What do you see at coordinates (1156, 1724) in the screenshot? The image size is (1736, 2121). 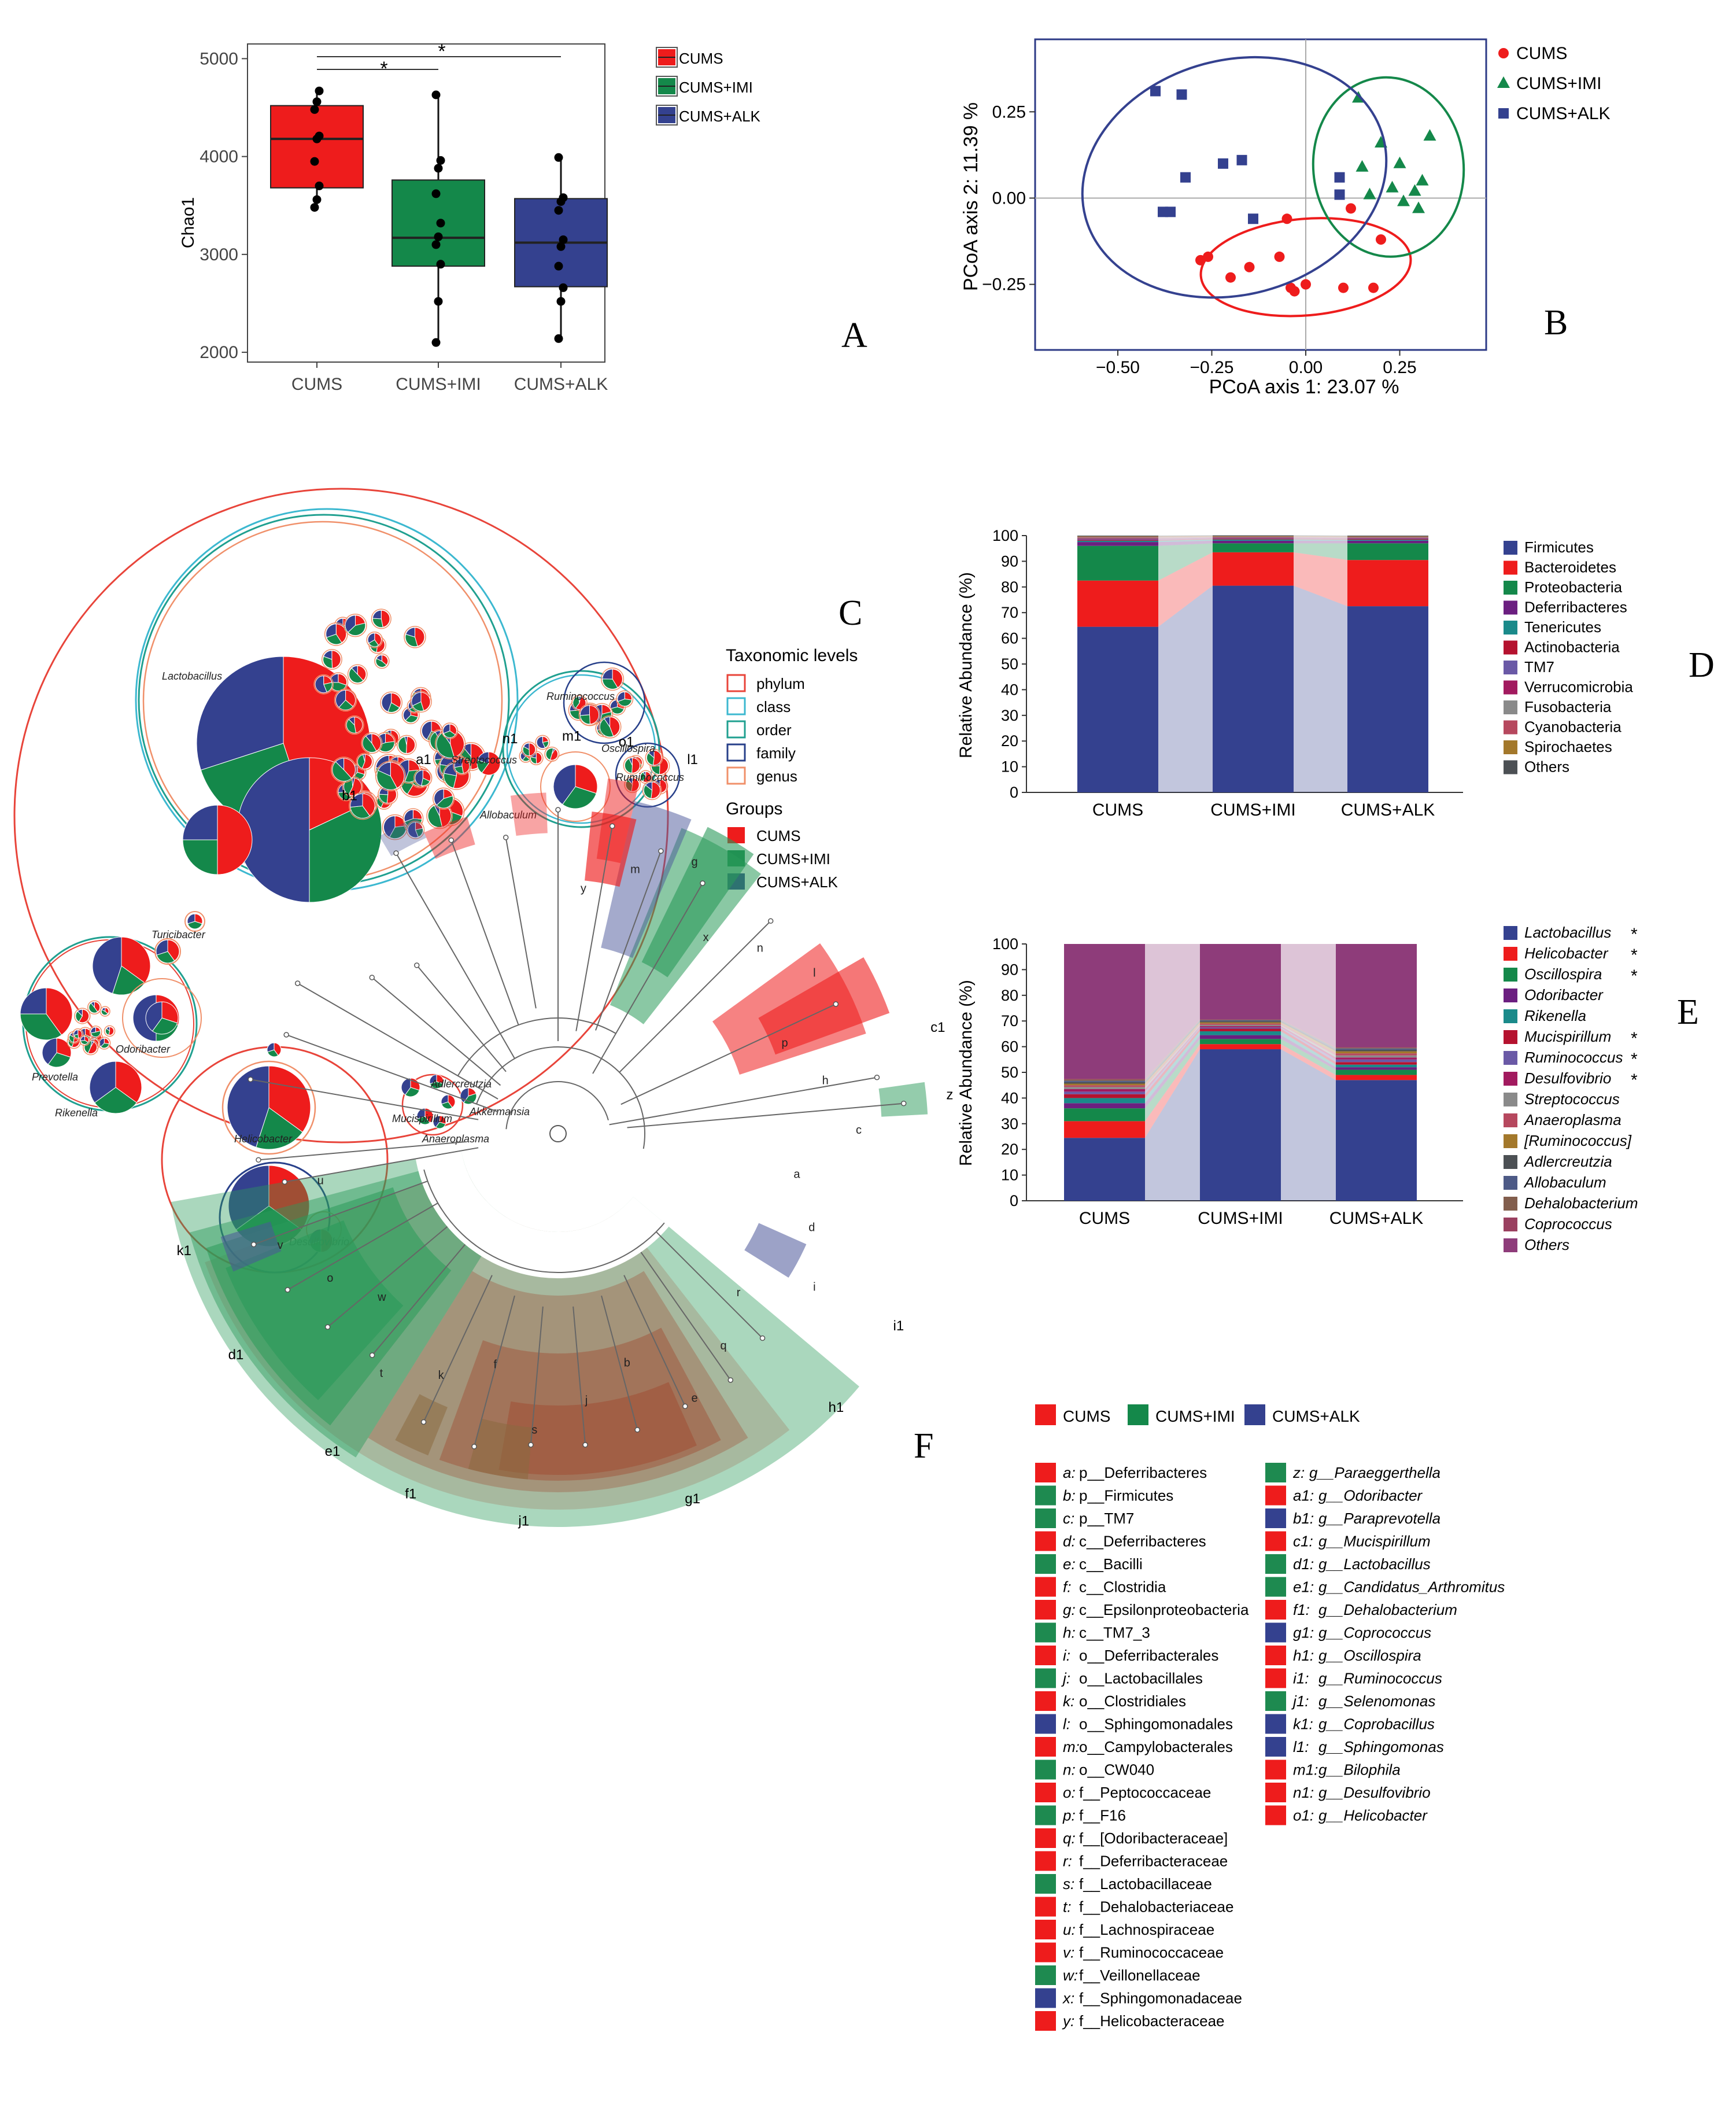 I see `f-legend-name: o__Sphingomonadales` at bounding box center [1156, 1724].